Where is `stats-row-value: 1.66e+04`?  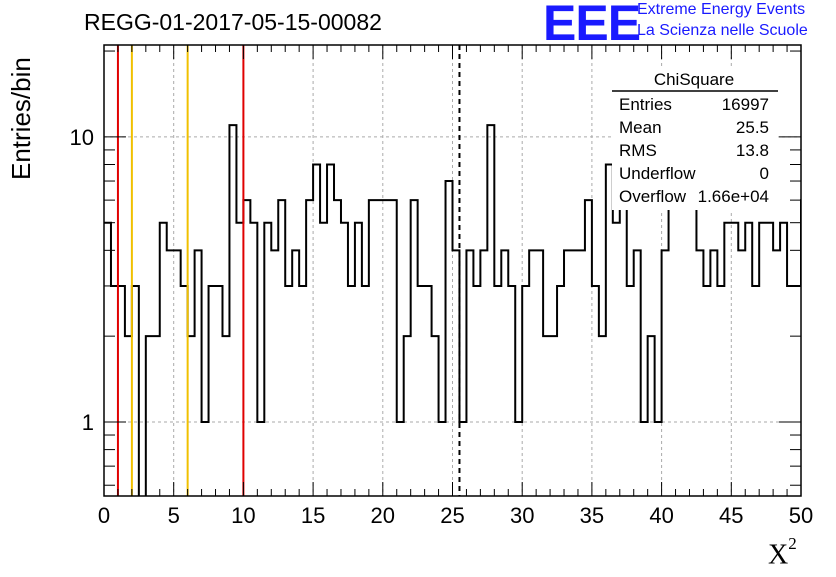
stats-row-value: 1.66e+04 is located at coordinates (733, 196).